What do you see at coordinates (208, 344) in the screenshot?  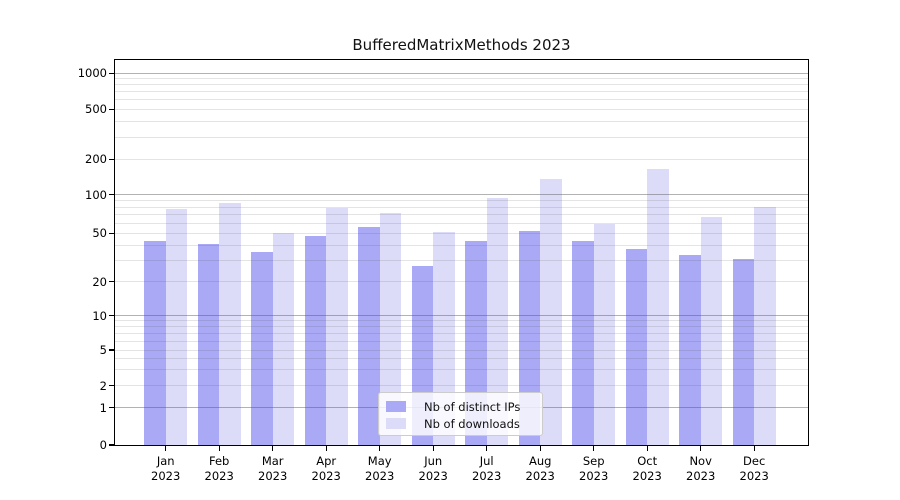 I see `bar-feb-distinct-ips` at bounding box center [208, 344].